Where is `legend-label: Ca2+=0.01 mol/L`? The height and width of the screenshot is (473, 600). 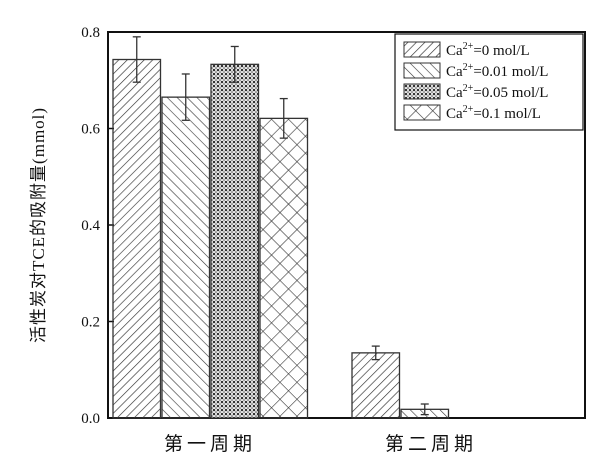 legend-label: Ca2+=0.01 mol/L is located at coordinates (497, 71).